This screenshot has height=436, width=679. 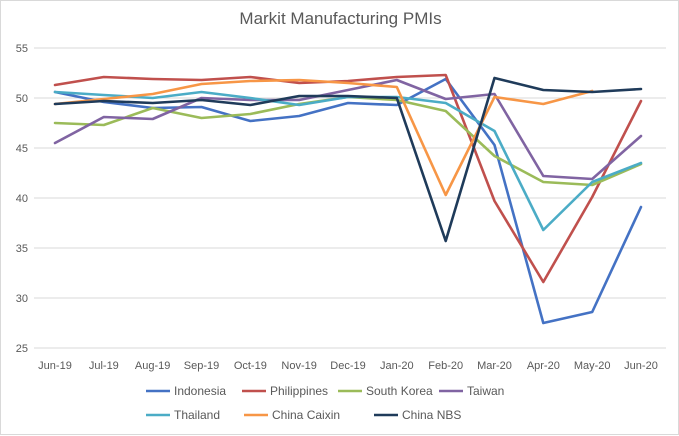 What do you see at coordinates (200, 391) in the screenshot?
I see `legend-label: Indonesia` at bounding box center [200, 391].